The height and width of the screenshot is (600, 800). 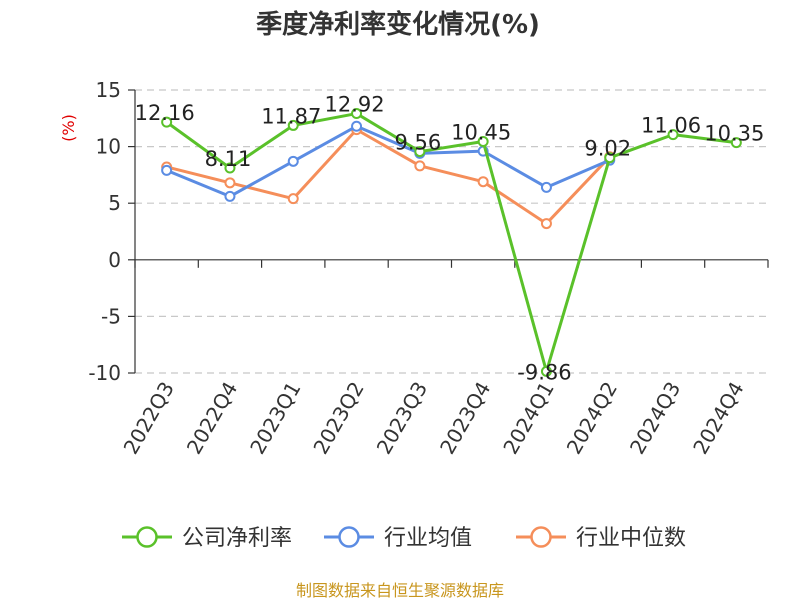 What do you see at coordinates (114, 203) in the screenshot?
I see `y-tick-label: 5` at bounding box center [114, 203].